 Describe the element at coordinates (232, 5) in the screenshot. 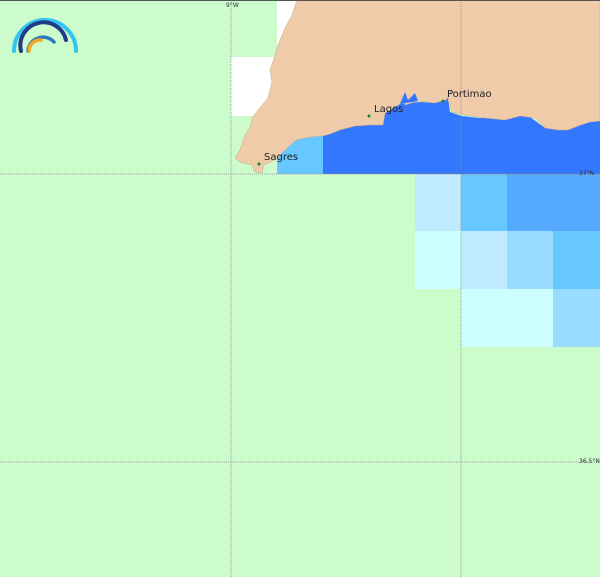

I see `lon-label-9w: 9°W` at that location.